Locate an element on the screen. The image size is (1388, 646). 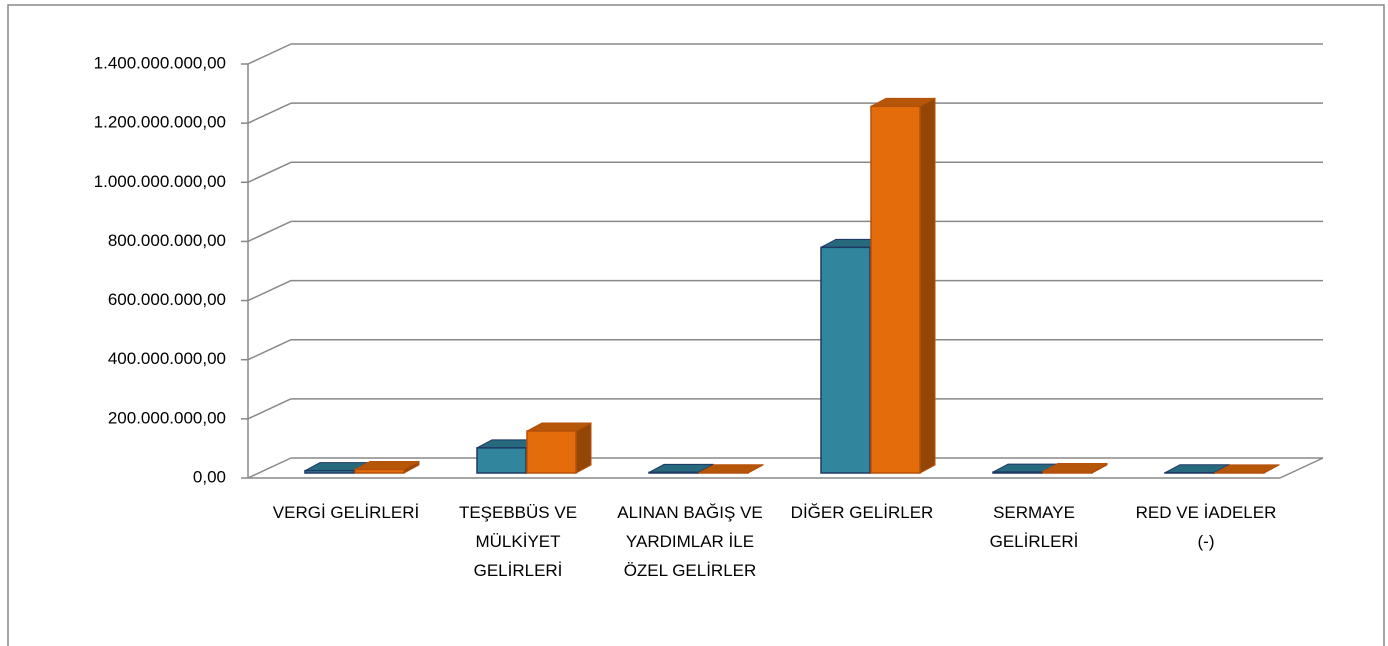
y-tick-label: 1.200.000.000,00 is located at coordinates (160, 122).